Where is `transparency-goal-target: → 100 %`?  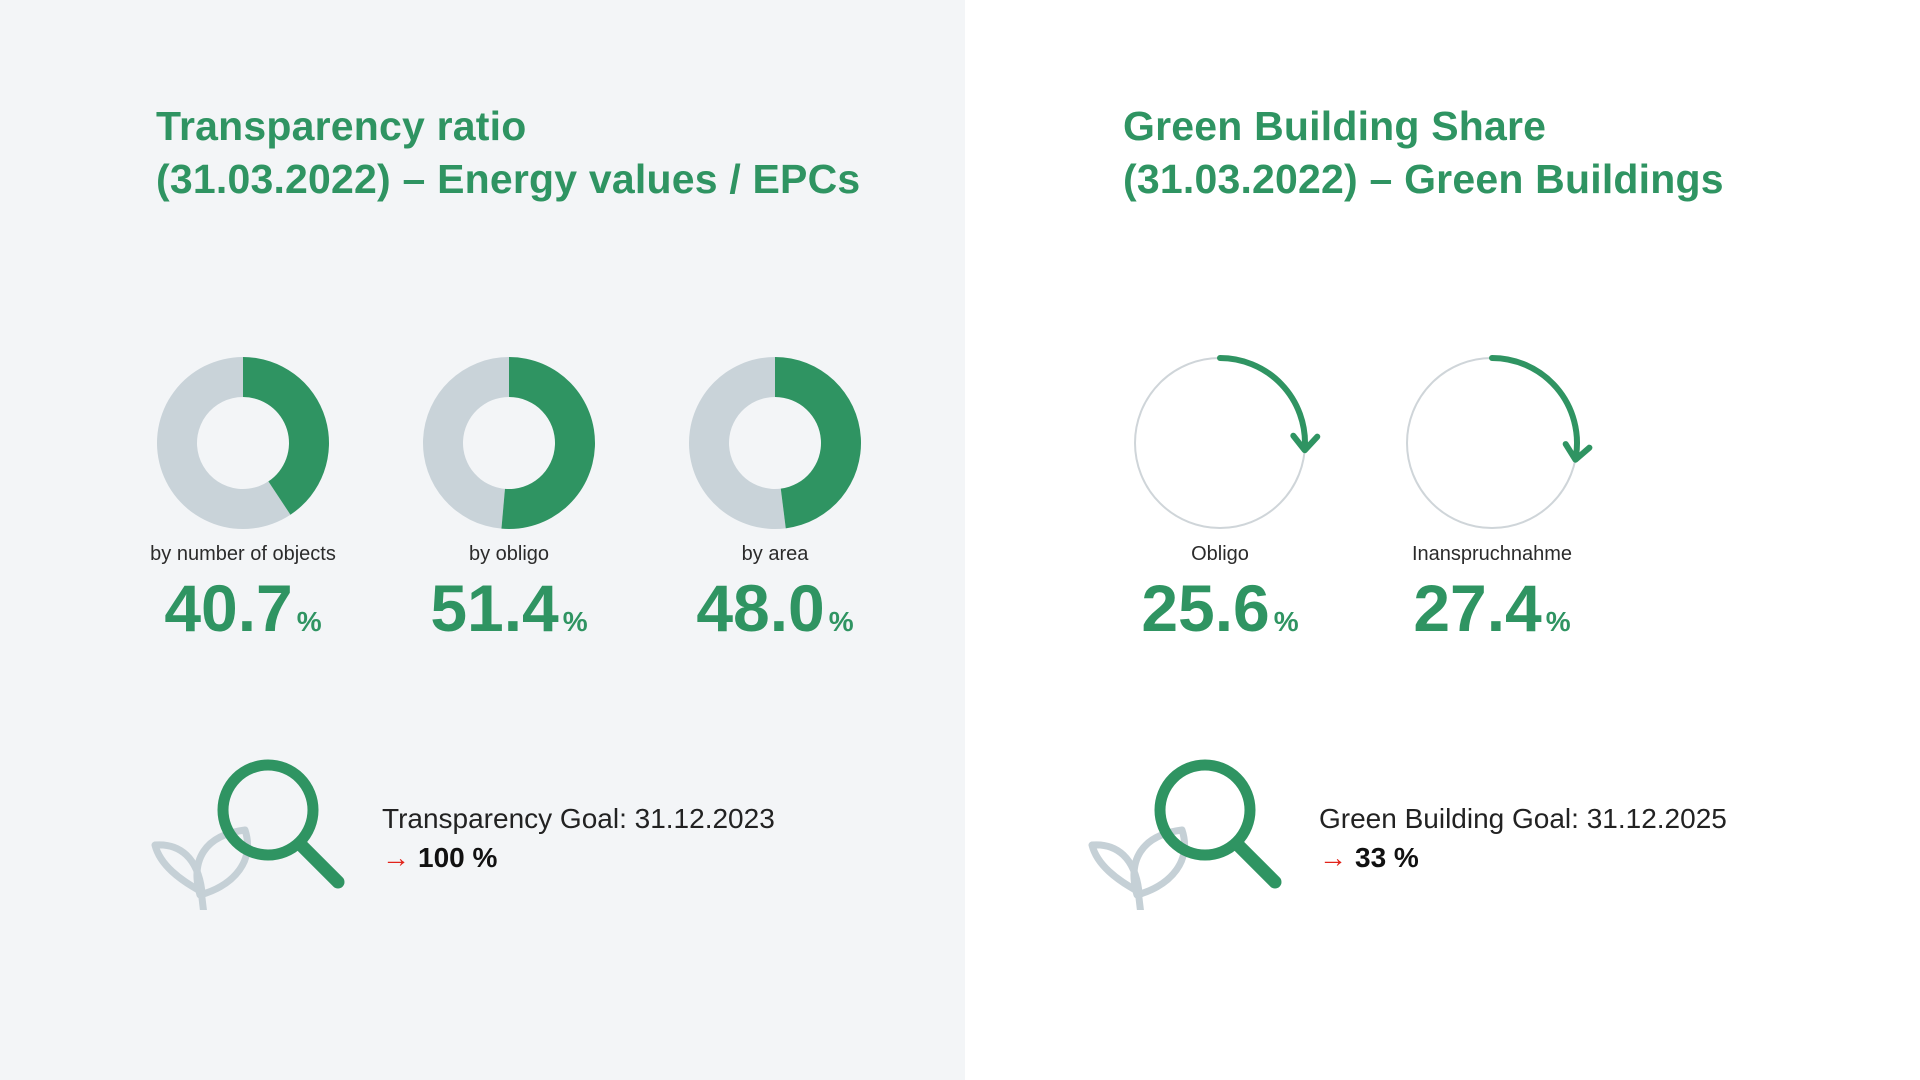 transparency-goal-target: → 100 % is located at coordinates (439, 858).